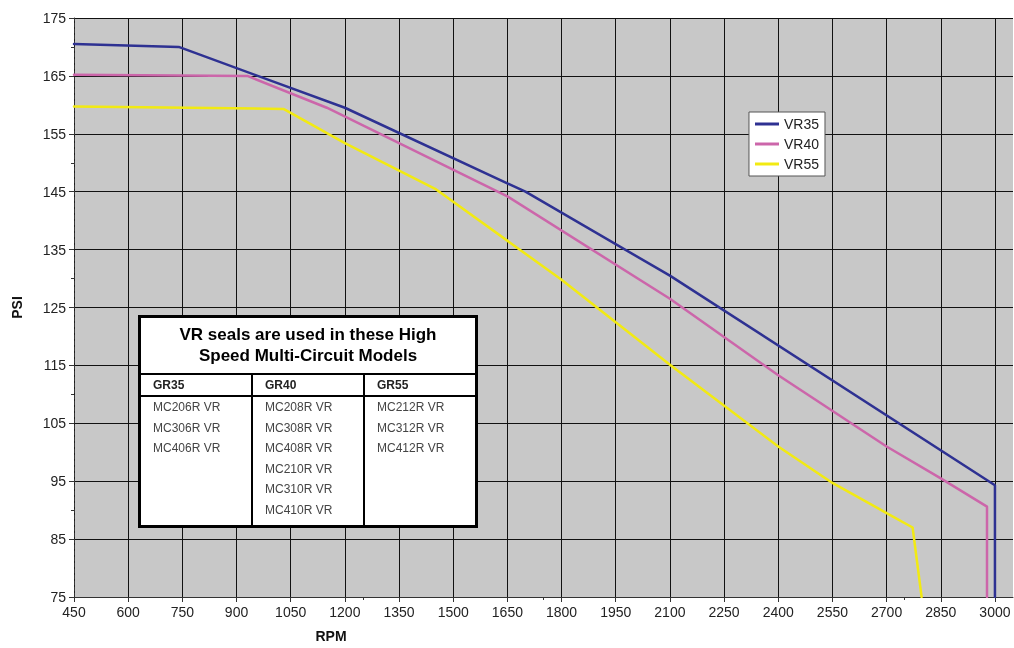 Image resolution: width=1014 pixels, height=648 pixels. Describe the element at coordinates (308, 346) in the screenshot. I see `annotation: VR seals are used in these High Speed Multi-Circuit Models` at that location.